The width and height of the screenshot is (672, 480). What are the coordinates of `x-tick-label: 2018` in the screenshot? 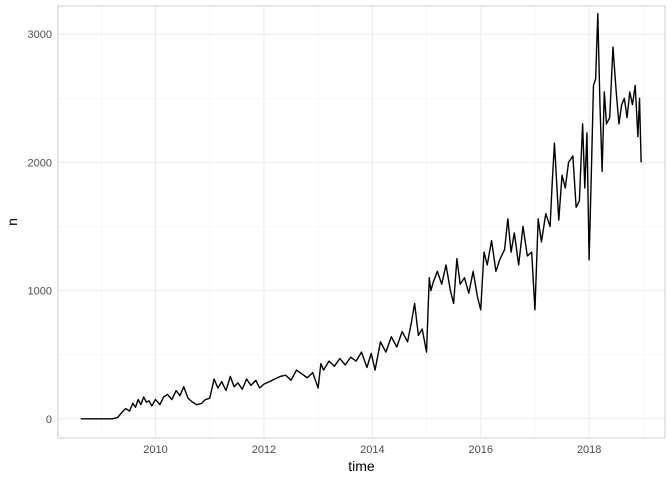 It's located at (589, 450).